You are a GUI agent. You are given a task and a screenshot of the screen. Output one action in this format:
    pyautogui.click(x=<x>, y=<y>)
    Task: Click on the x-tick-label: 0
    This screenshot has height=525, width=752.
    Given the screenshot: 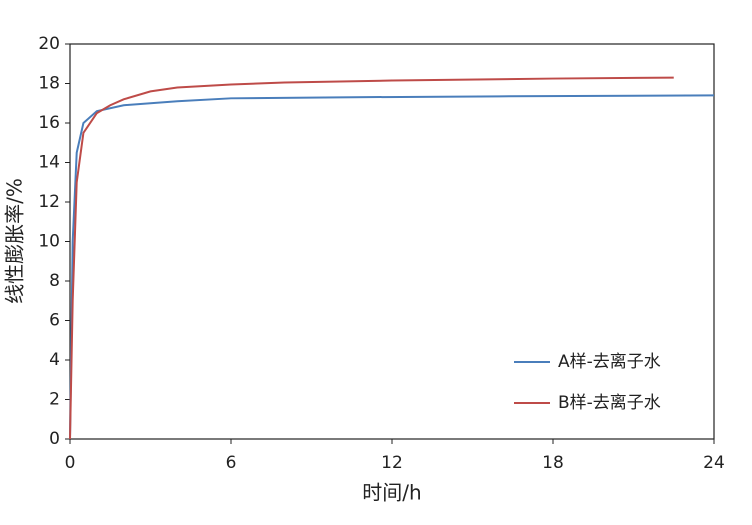 What is the action you would take?
    pyautogui.click(x=70, y=463)
    